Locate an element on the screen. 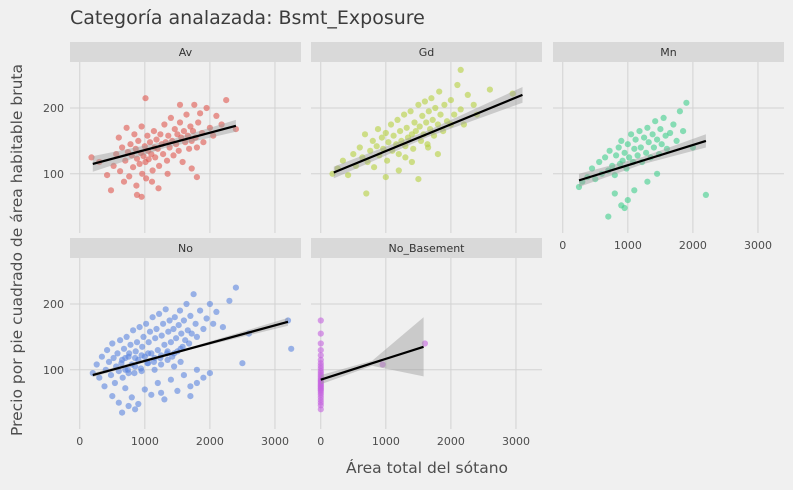  x-tick-label: 1000 is located at coordinates (386, 441).